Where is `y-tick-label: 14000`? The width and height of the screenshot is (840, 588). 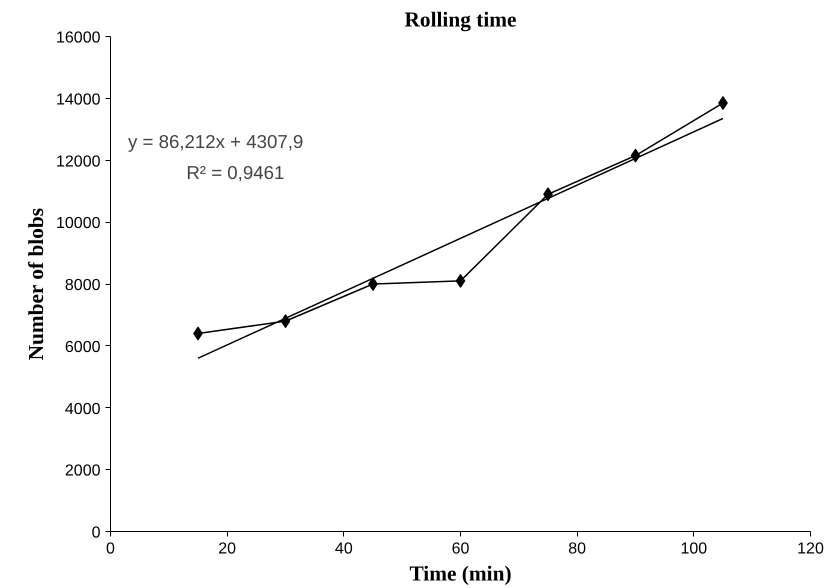
y-tick-label: 14000 is located at coordinates (78, 99).